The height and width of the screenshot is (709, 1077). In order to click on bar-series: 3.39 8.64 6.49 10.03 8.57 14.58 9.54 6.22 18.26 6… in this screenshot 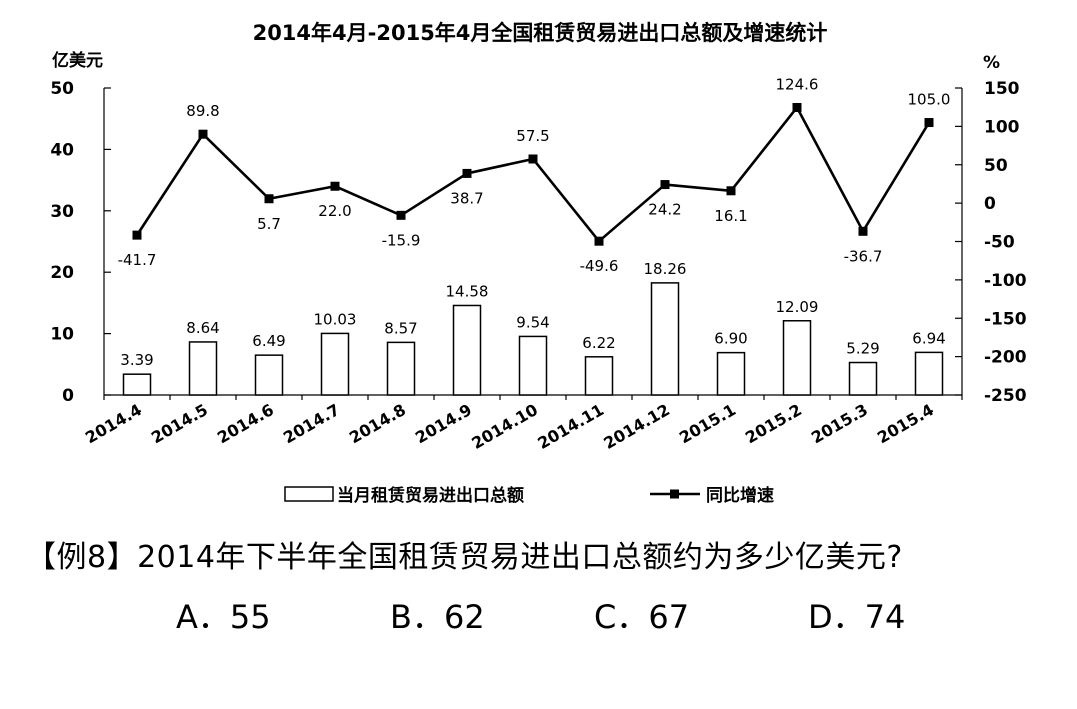, I will do `click(533, 328)`.